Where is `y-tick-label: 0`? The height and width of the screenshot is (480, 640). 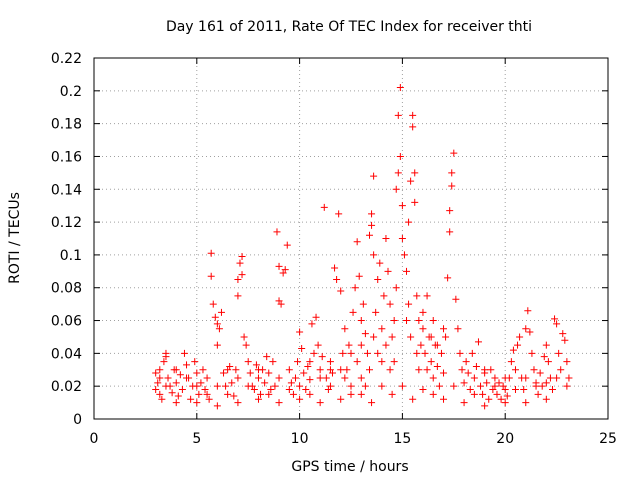
y-tick-label: 0 is located at coordinates (77, 420).